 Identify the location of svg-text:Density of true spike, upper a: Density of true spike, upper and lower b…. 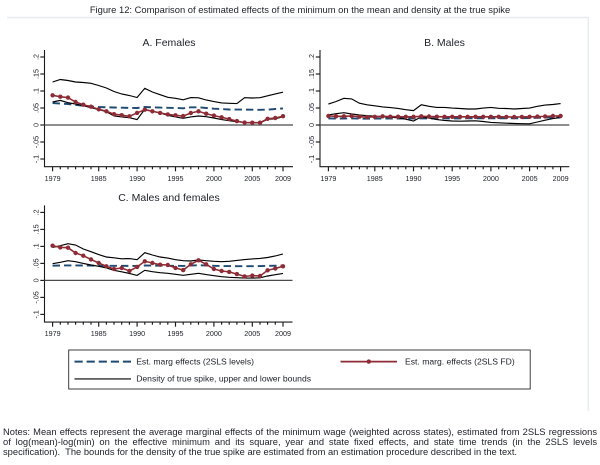
(223, 379).